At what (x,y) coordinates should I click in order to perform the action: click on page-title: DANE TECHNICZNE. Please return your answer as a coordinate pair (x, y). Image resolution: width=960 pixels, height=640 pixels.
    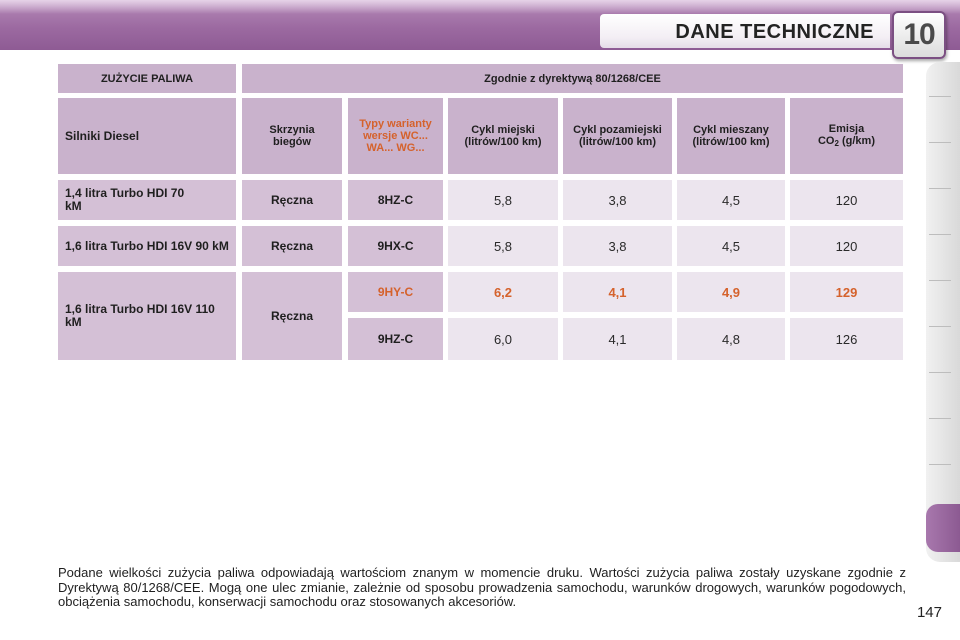
    Looking at the image, I should click on (774, 32).